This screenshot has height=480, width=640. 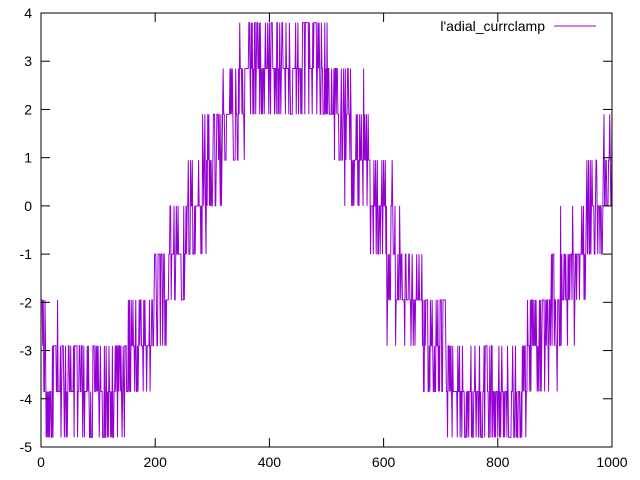 What do you see at coordinates (26, 254) in the screenshot?
I see `y-tick-label: -1` at bounding box center [26, 254].